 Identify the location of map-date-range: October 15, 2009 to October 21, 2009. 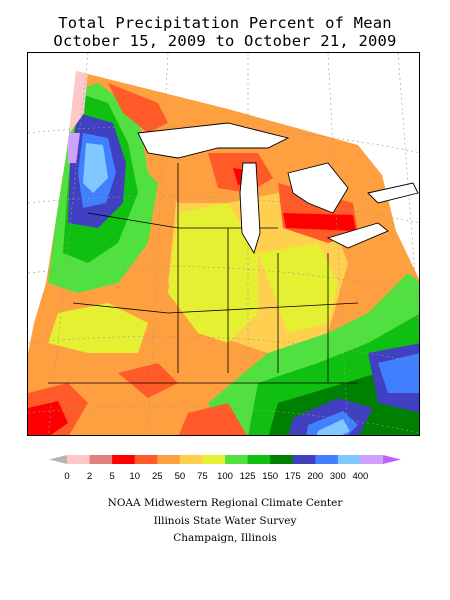
(225, 41).